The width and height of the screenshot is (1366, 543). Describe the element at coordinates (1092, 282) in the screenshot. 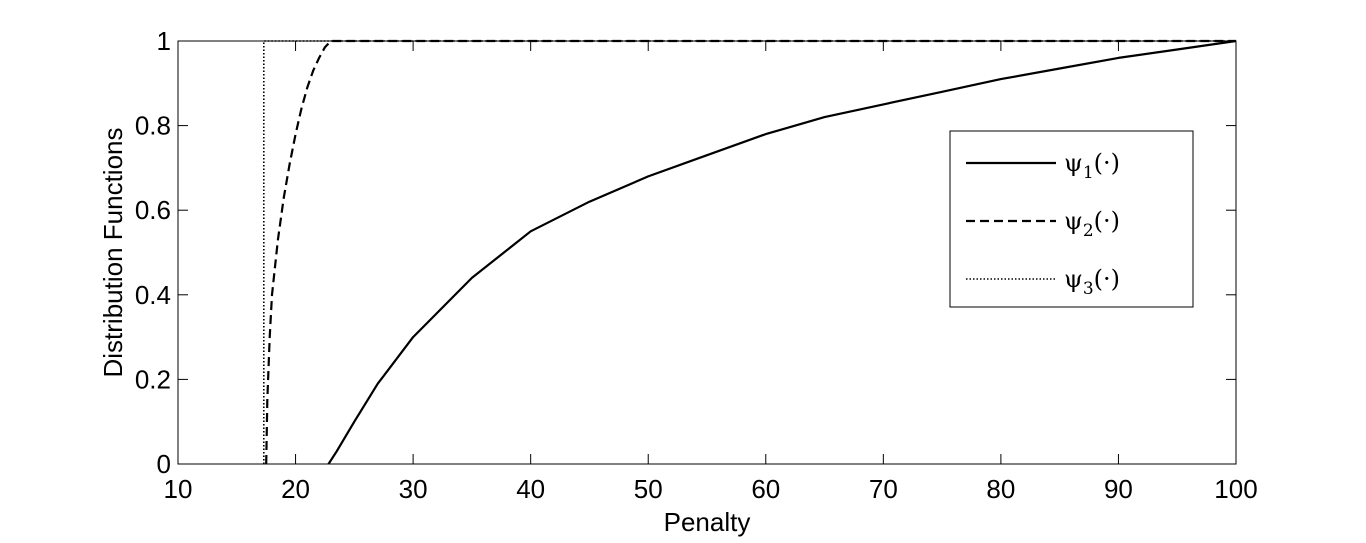

I see `legend-label-3: ψ3(·)` at that location.